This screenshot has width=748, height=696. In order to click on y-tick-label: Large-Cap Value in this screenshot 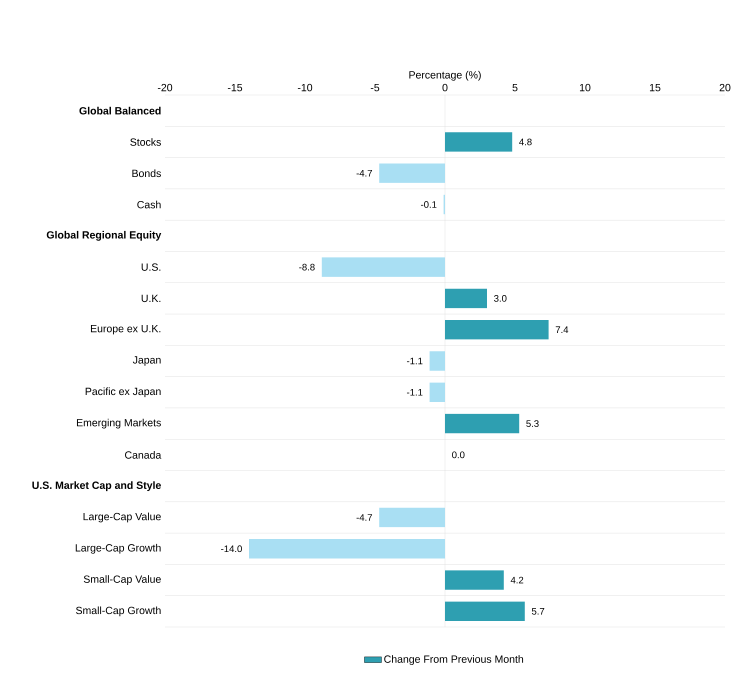, I will do `click(122, 517)`.